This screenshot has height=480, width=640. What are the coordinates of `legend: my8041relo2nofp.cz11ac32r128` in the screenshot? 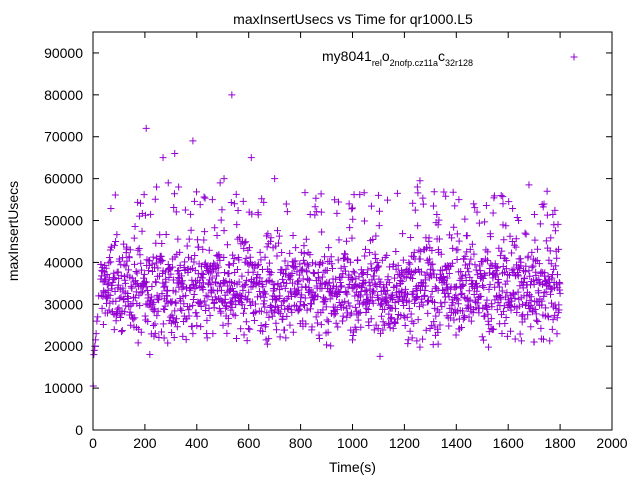 It's located at (450, 58).